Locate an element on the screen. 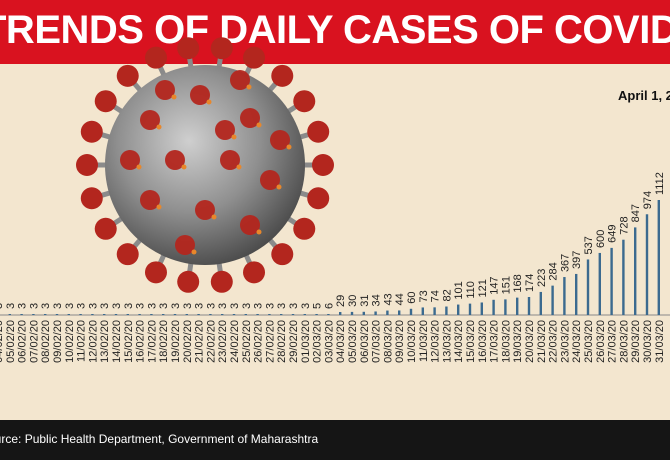 This screenshot has height=460, width=670. x-tick-label: 10/02/20 is located at coordinates (70, 341).